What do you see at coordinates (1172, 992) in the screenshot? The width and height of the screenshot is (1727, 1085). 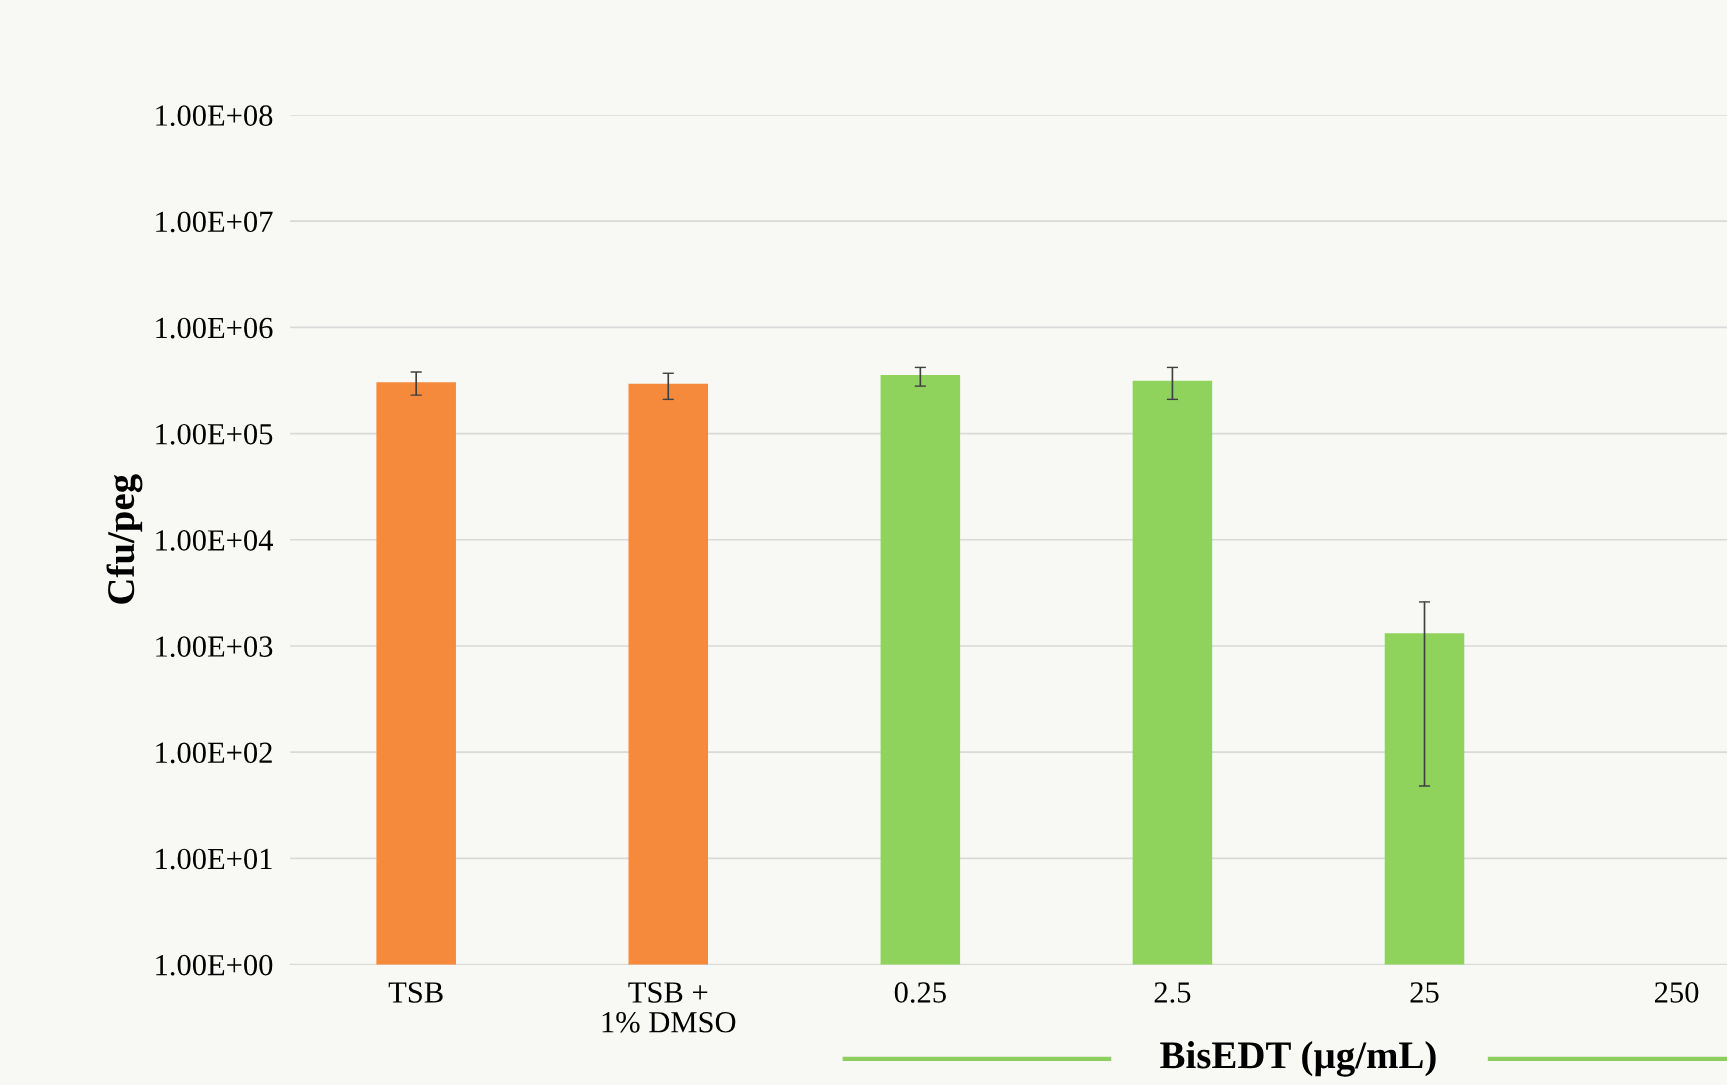 I see `x-tick-label: 2.5` at bounding box center [1172, 992].